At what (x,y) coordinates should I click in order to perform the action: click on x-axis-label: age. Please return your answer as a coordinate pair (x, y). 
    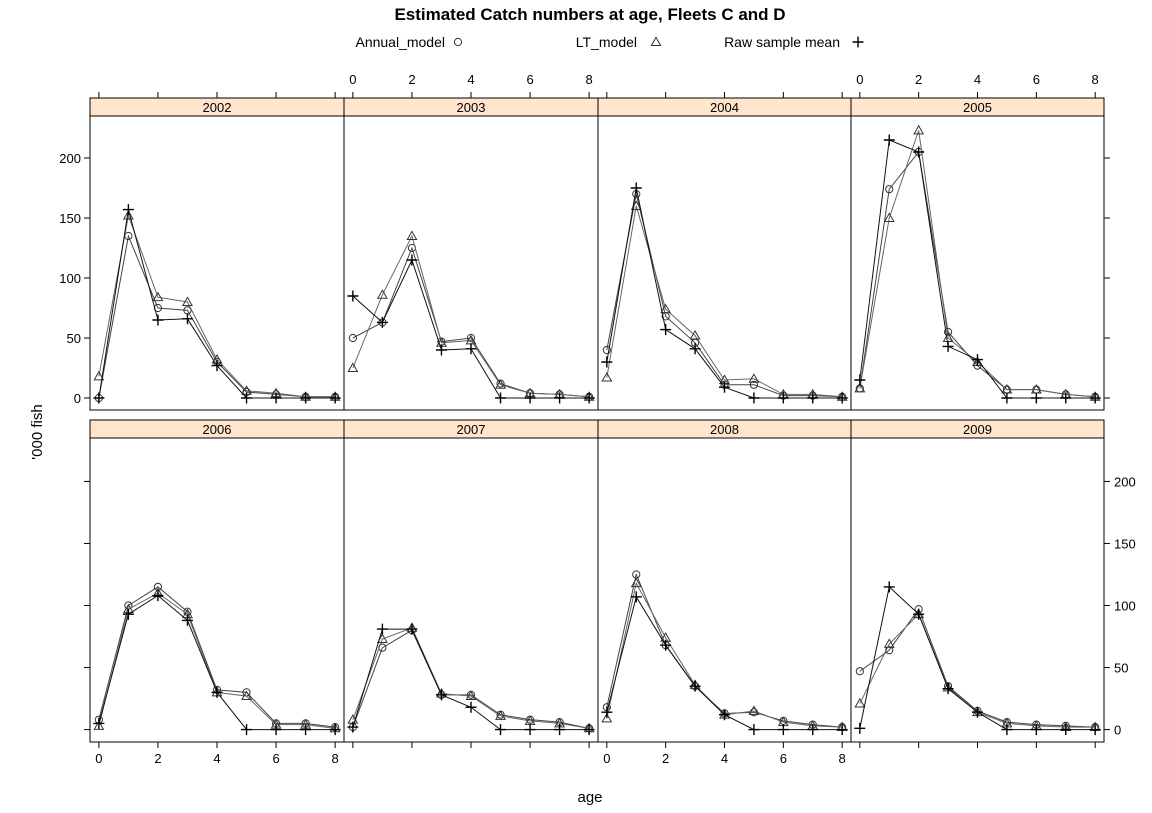
    Looking at the image, I should click on (589, 797).